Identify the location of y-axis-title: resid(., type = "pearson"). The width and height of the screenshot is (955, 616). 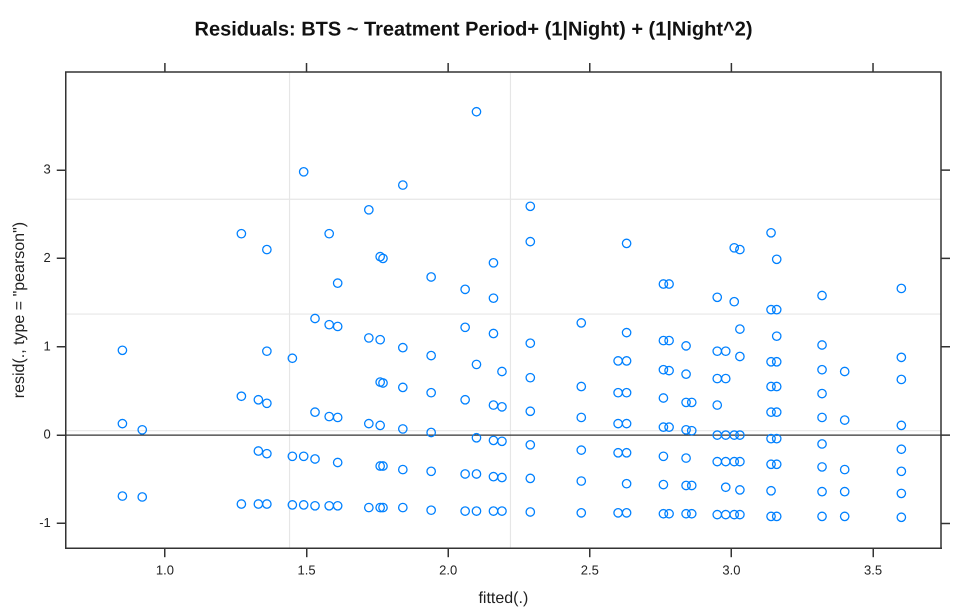
(19, 310).